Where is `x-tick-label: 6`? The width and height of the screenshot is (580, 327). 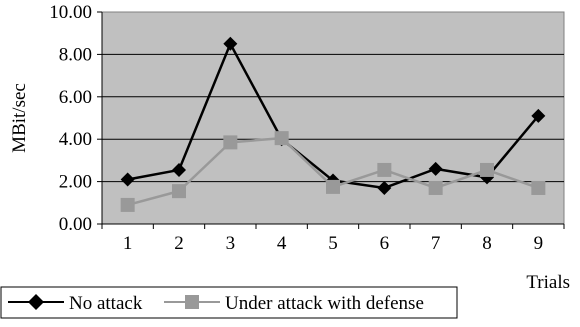
x-tick-label: 6 is located at coordinates (385, 243).